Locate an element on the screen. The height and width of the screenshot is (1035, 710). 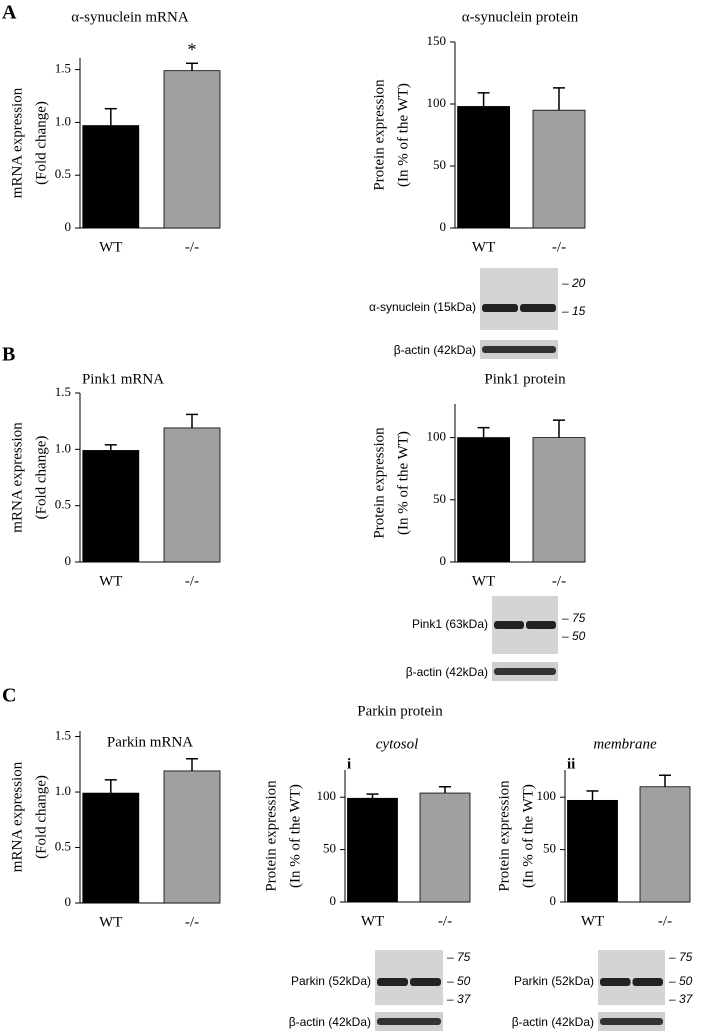
chart-title: membrane is located at coordinates (625, 744).